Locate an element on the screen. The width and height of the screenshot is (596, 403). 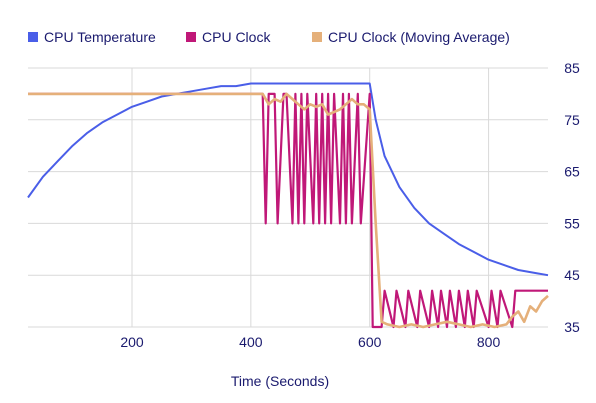
x-tick-label: 400 is located at coordinates (251, 342).